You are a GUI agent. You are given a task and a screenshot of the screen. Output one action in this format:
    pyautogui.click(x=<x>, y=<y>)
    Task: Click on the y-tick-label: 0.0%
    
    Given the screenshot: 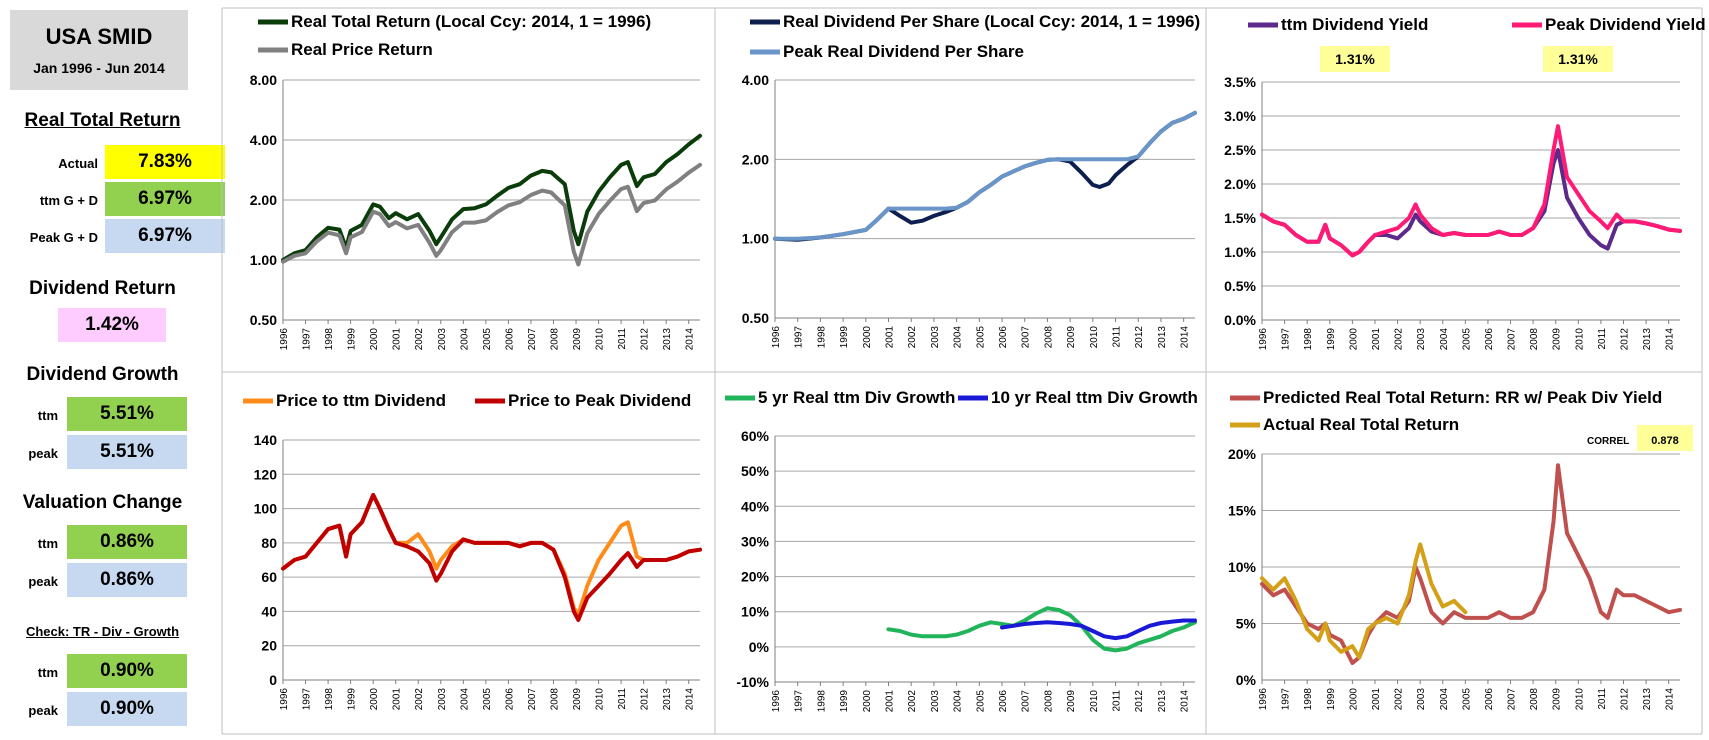 What is the action you would take?
    pyautogui.click(x=1240, y=320)
    